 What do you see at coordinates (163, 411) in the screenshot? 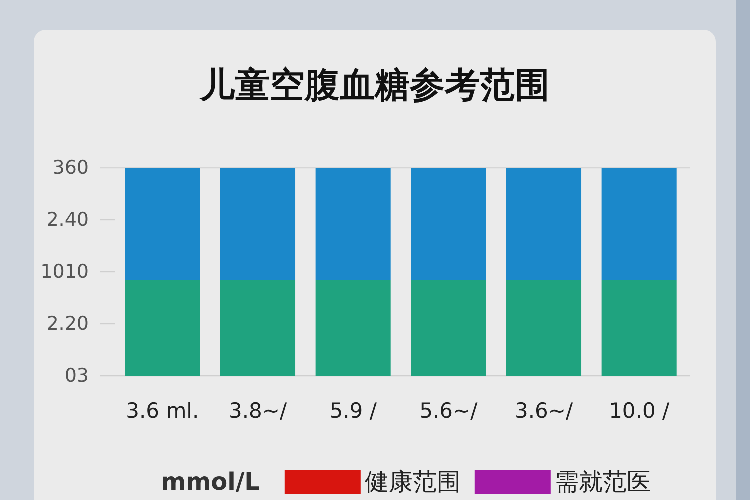
I see `x-tick-label: 3.6 ml.` at bounding box center [163, 411].